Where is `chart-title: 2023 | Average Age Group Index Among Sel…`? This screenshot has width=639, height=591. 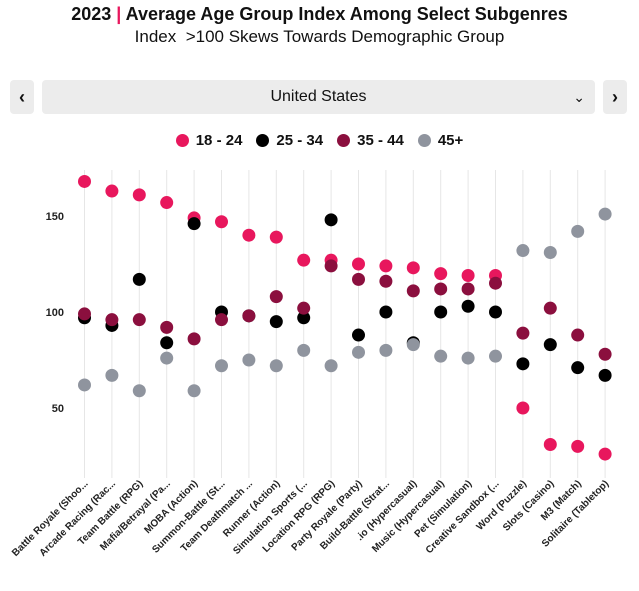
chart-title: 2023 | Average Age Group Index Among Sel… is located at coordinates (319, 14).